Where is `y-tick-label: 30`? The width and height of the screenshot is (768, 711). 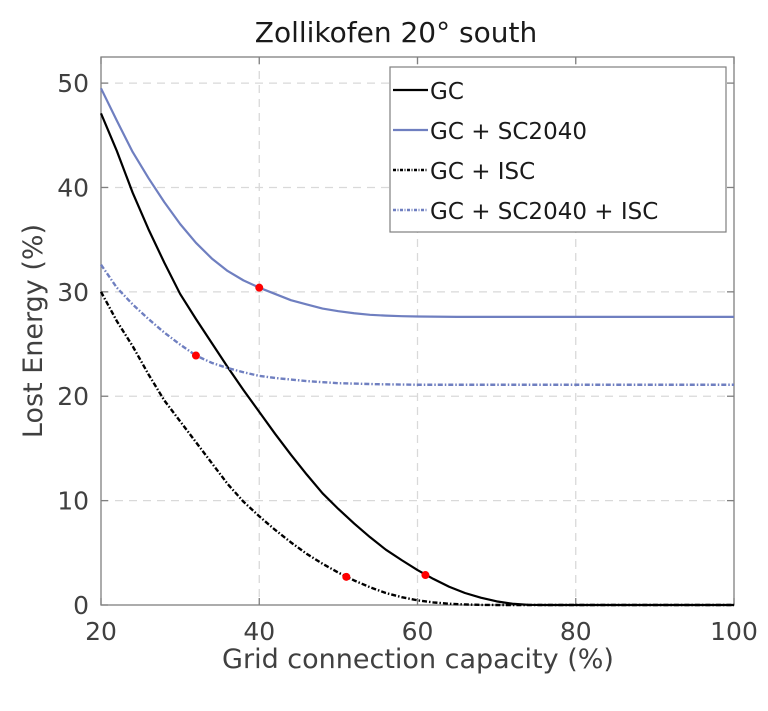 y-tick-label: 30 is located at coordinates (73, 292).